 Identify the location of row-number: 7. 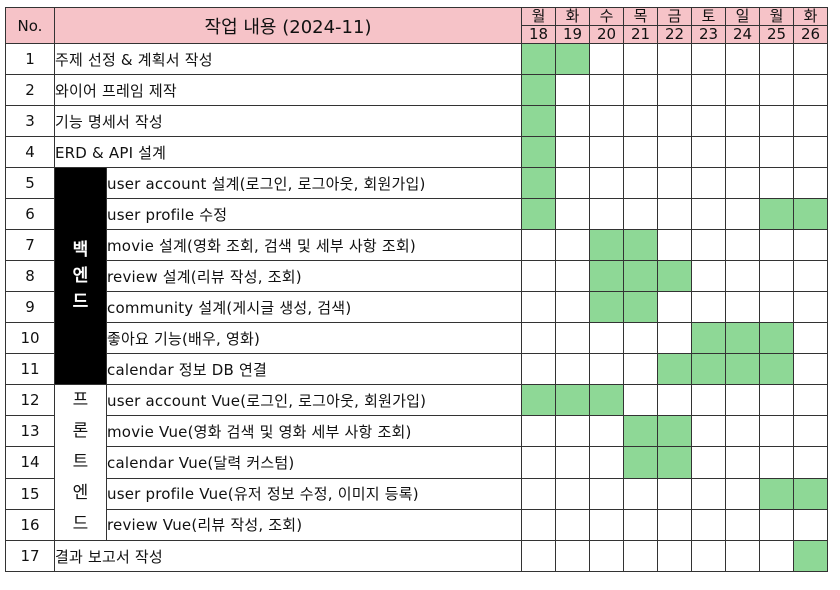
(30, 245).